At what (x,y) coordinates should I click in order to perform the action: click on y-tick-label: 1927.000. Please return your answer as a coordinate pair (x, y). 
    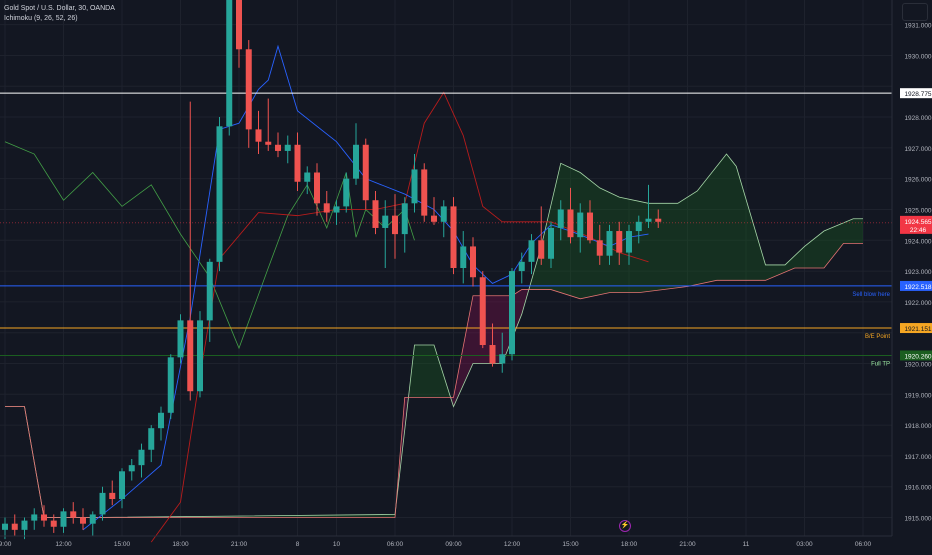
    Looking at the image, I should click on (917, 149).